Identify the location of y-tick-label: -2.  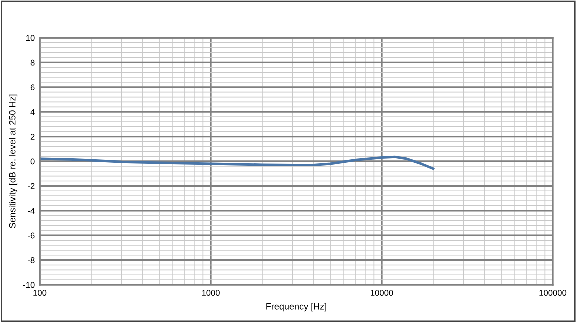
(31, 186).